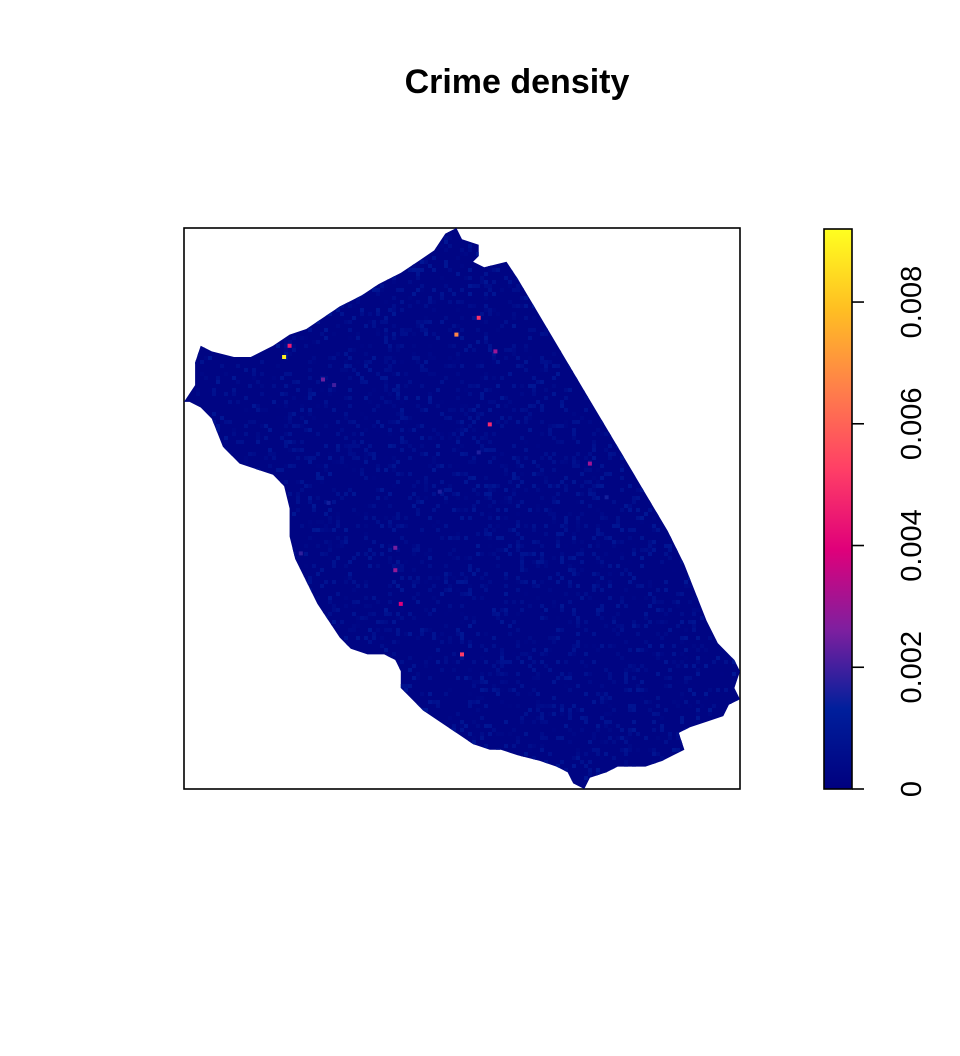 The height and width of the screenshot is (1056, 960). Describe the element at coordinates (445, 486) in the screenshot. I see `density-hotspots` at that location.